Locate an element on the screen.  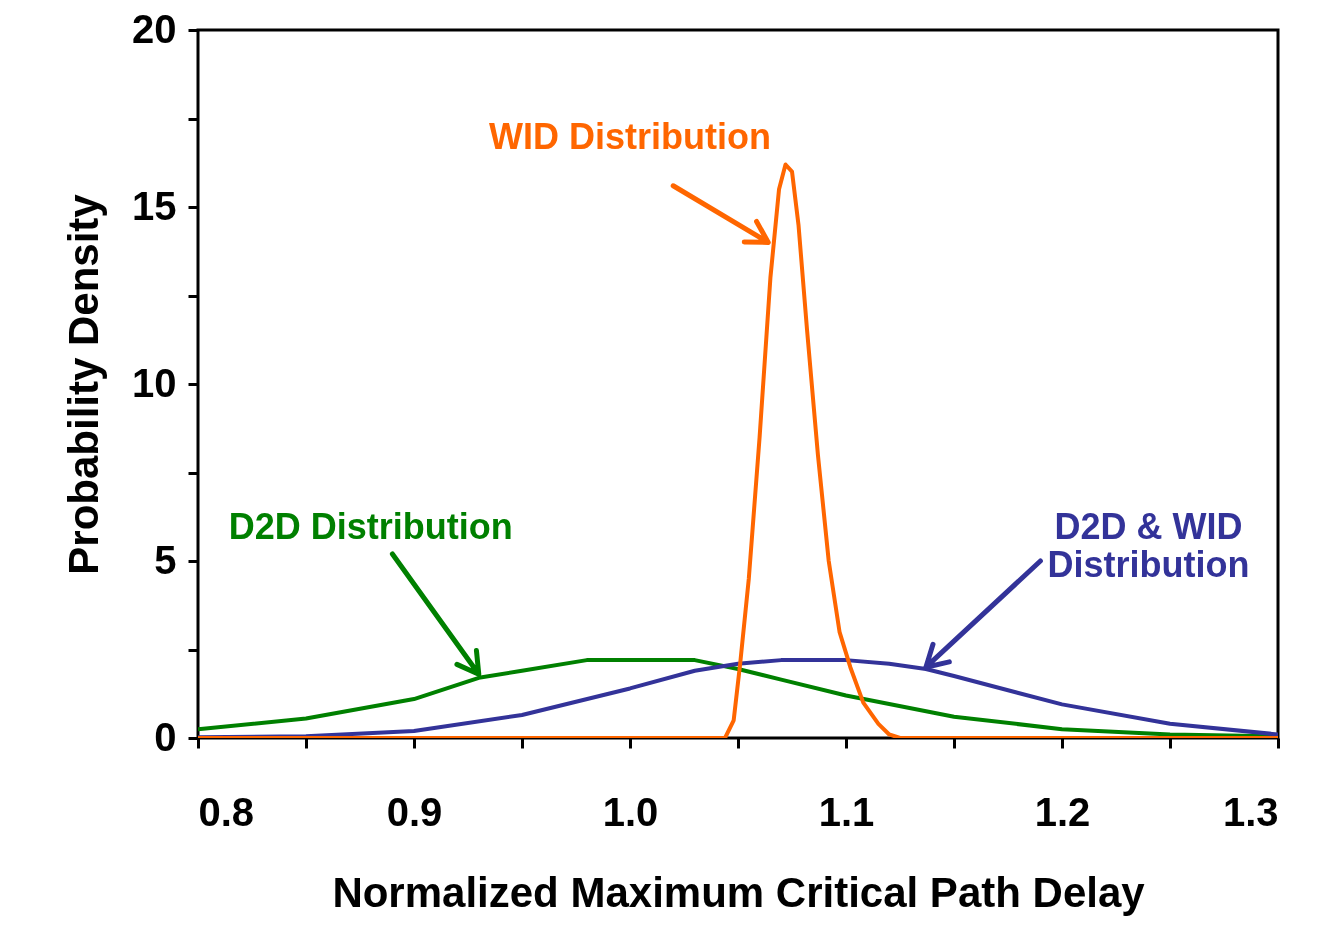
y-tick-label: 20 is located at coordinates (154, 28).